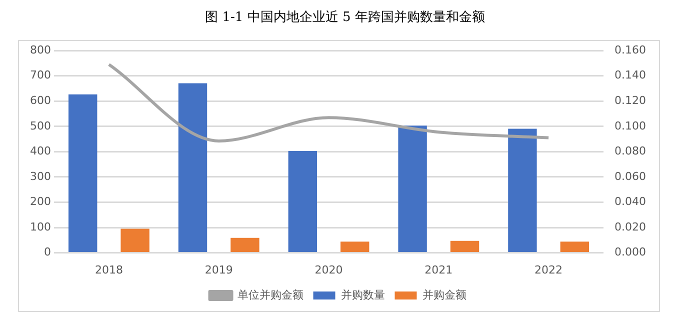  What do you see at coordinates (40, 151) in the screenshot?
I see `y-tick-label: 400` at bounding box center [40, 151].